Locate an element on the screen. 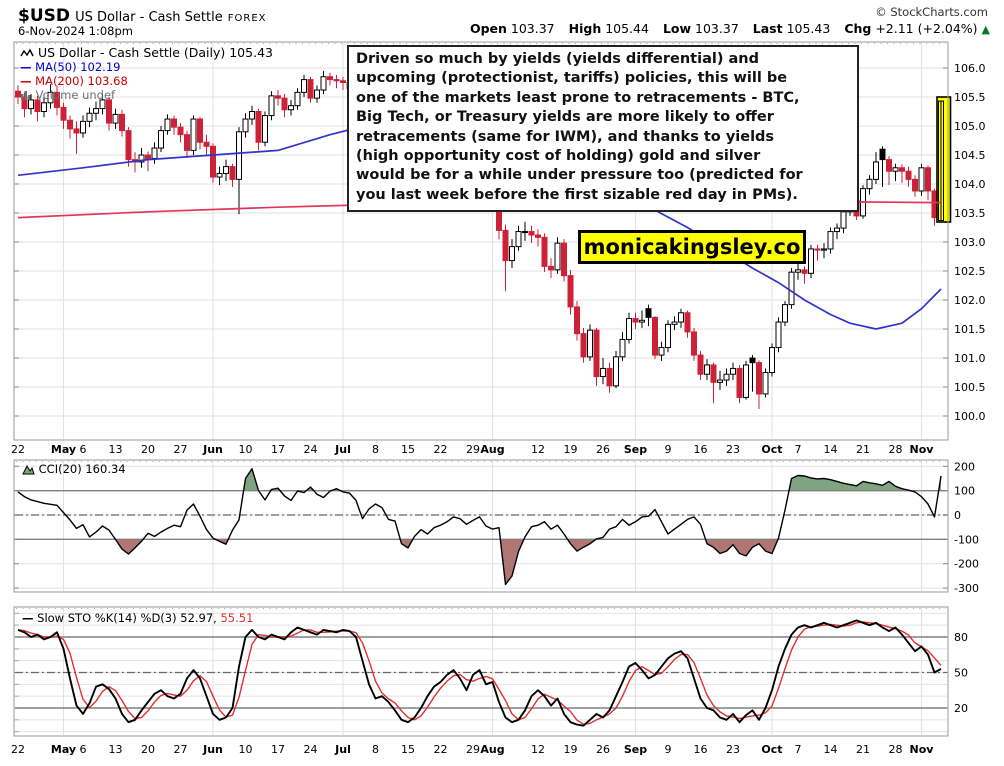  date-label: 9 is located at coordinates (668, 749).